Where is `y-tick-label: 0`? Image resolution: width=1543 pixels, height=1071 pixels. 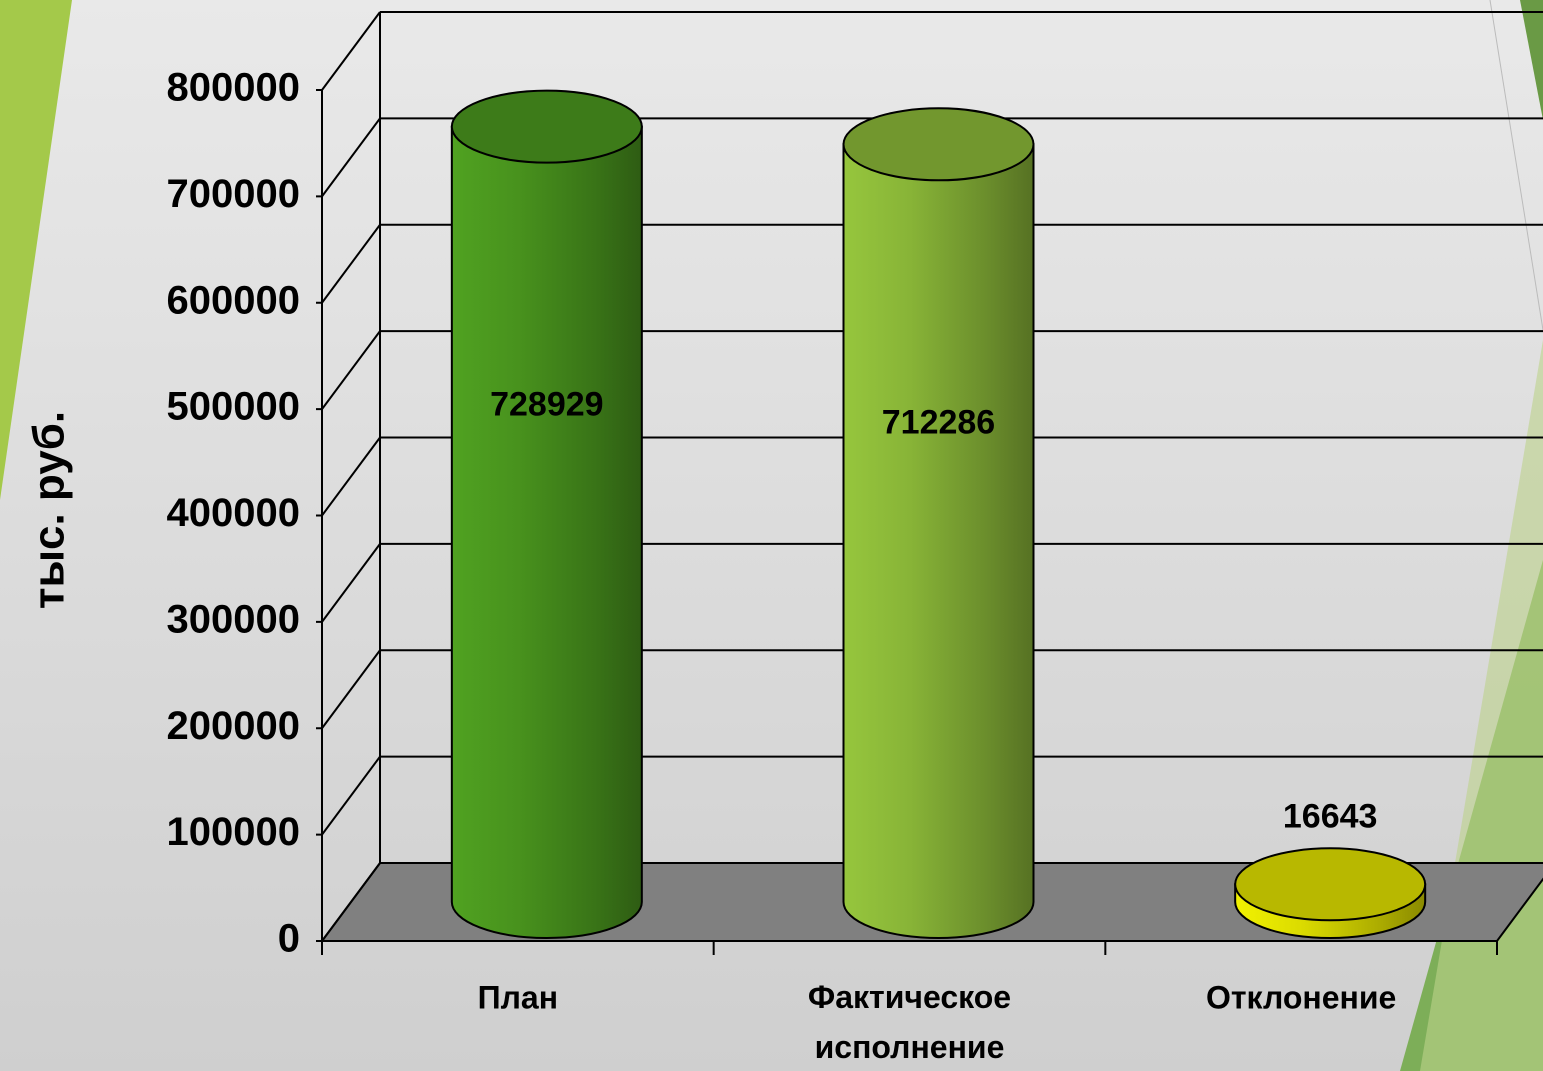
y-tick-label: 0 is located at coordinates (289, 939).